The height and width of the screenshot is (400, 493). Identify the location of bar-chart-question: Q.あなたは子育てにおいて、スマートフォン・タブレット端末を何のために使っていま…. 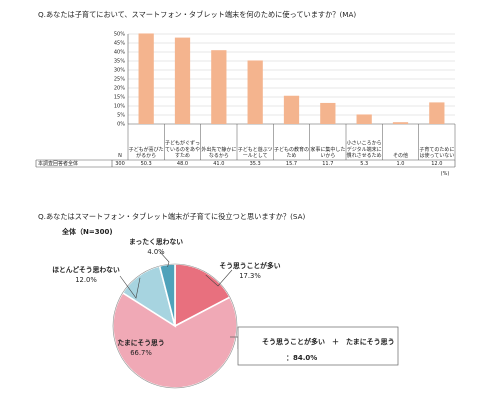
(197, 14).